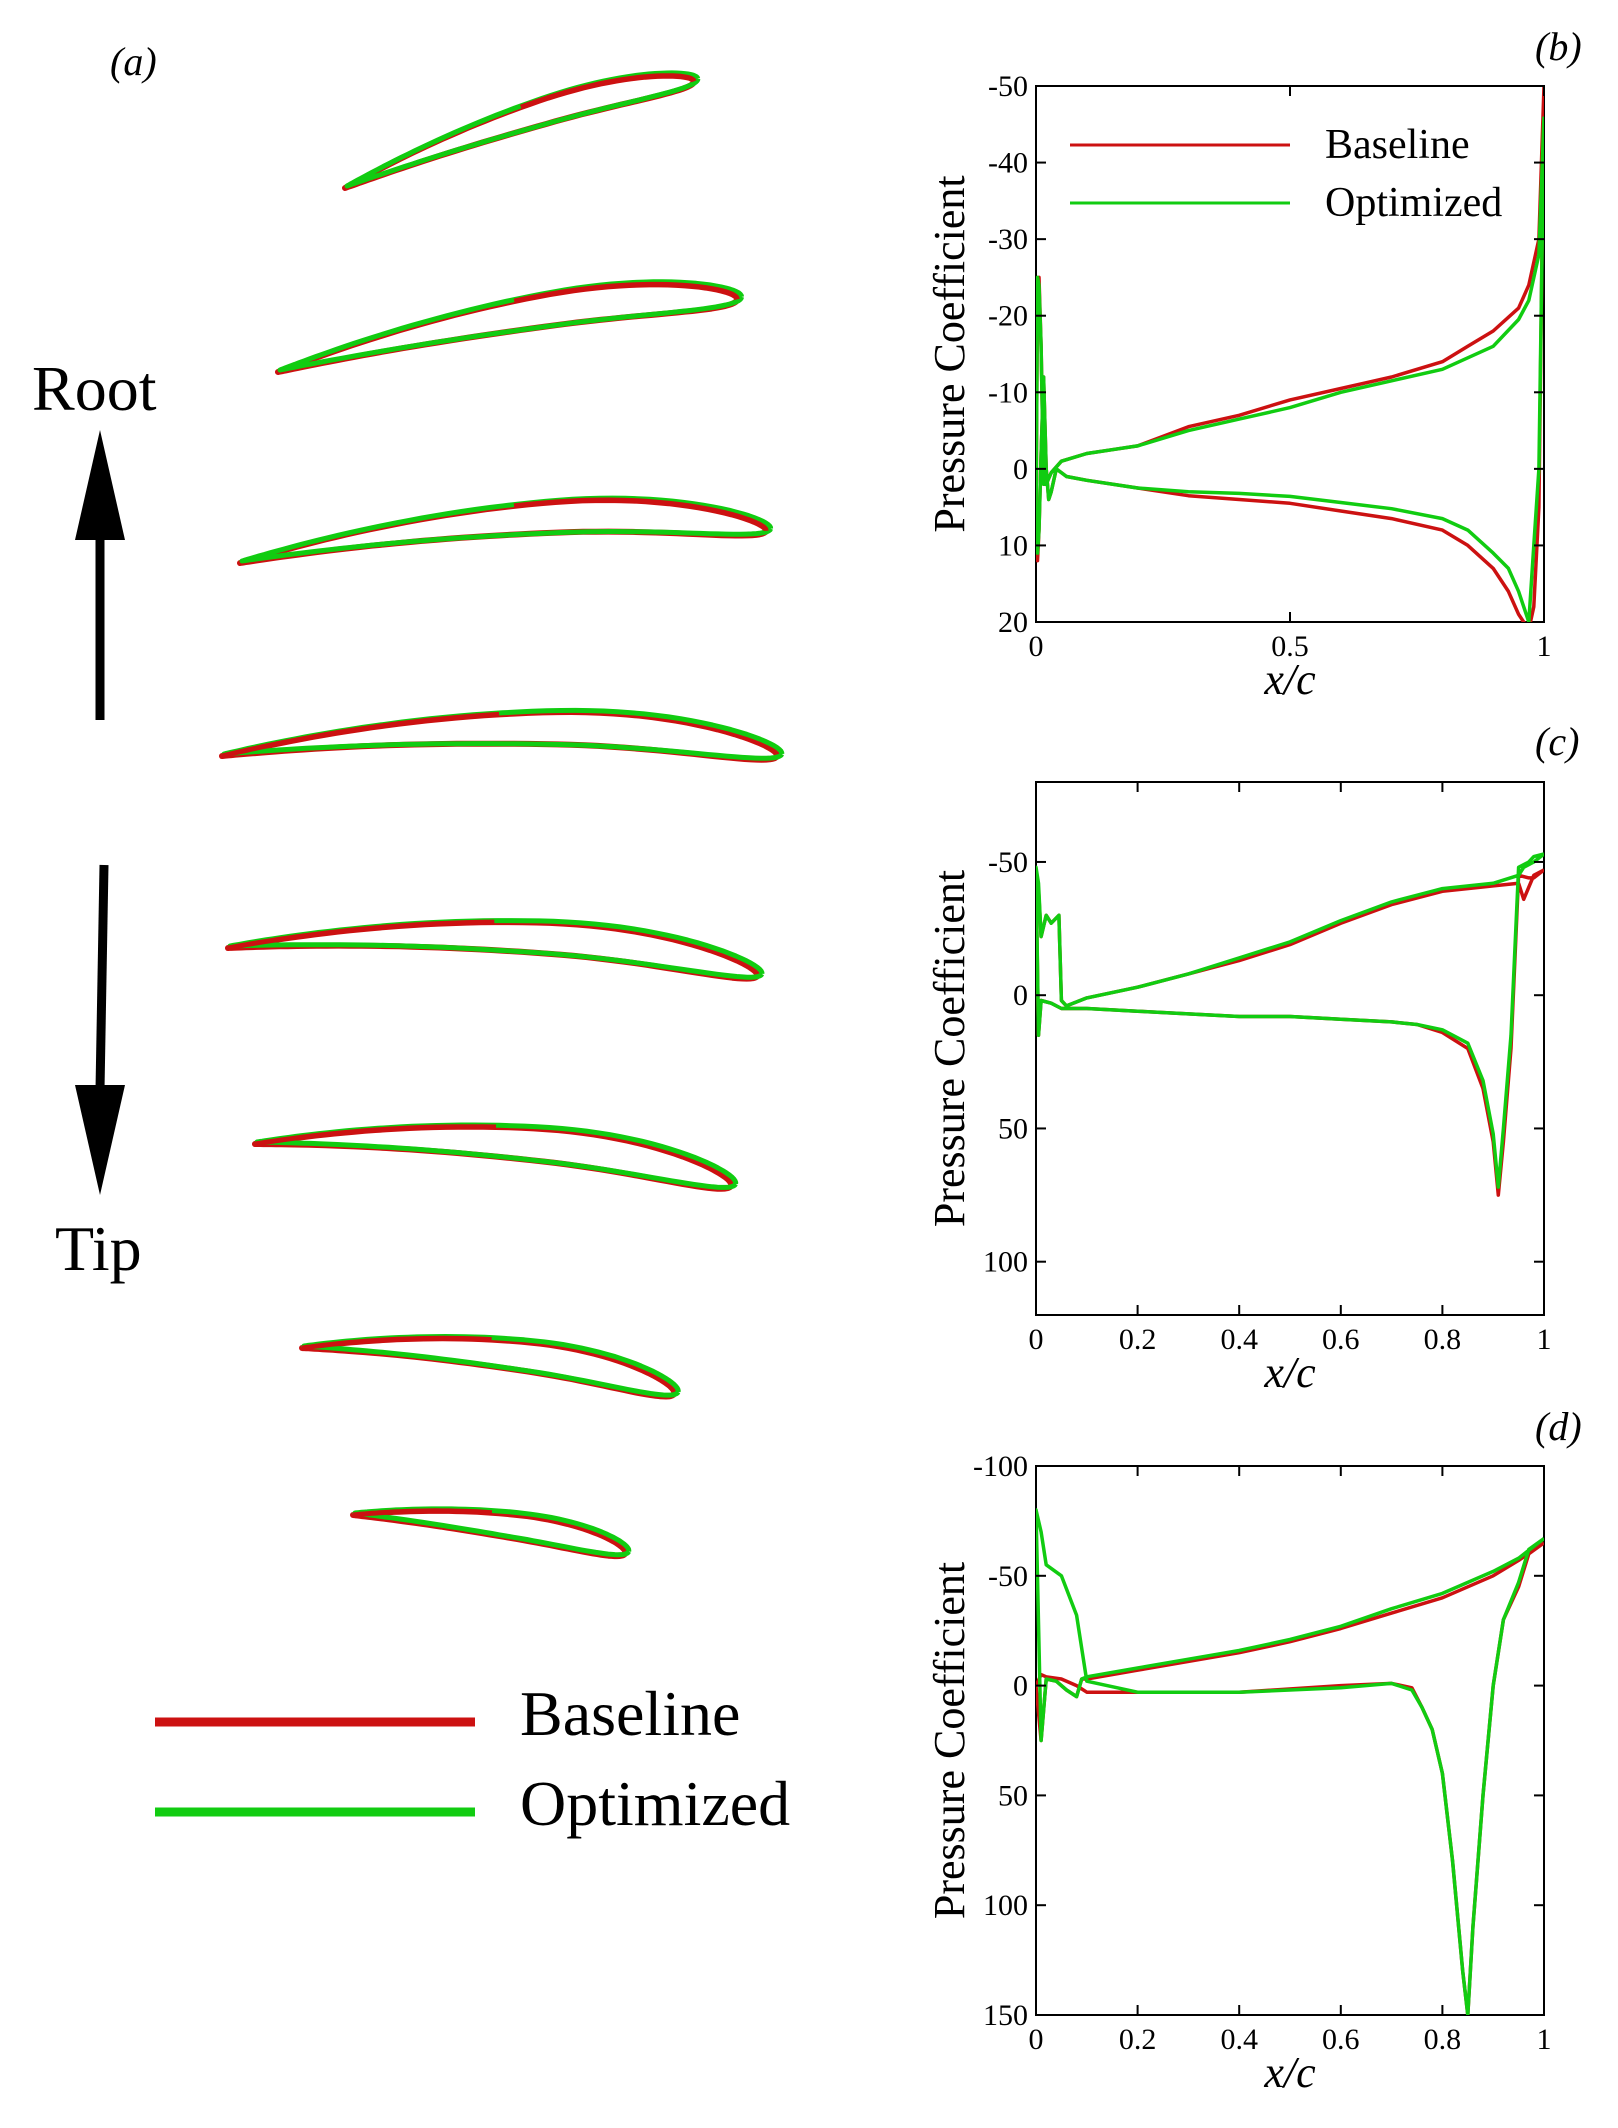  What do you see at coordinates (655, 1803) in the screenshot?
I see `legend-optimized-label: Optimized` at bounding box center [655, 1803].